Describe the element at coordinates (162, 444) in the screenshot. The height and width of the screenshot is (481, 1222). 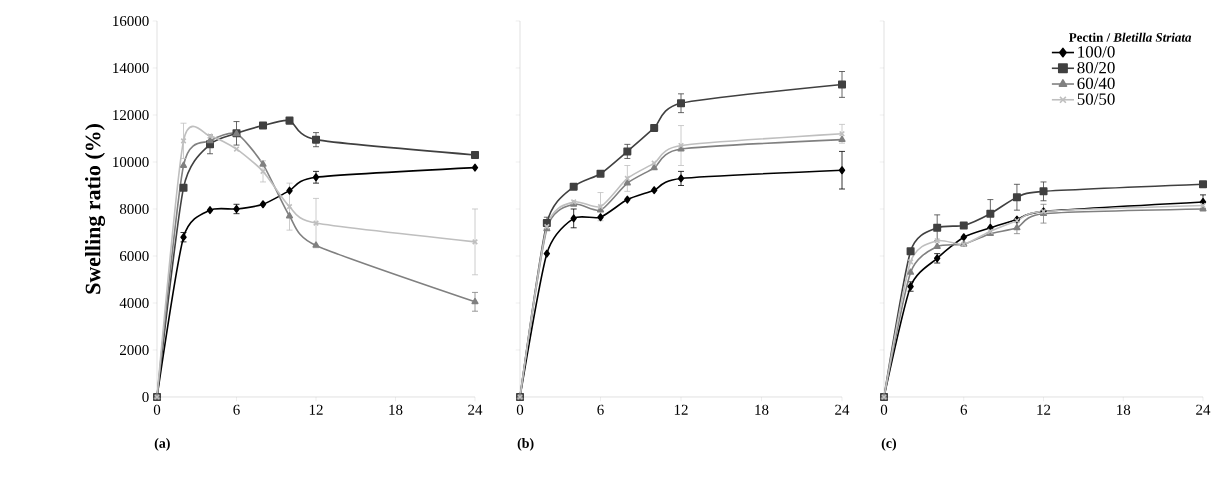
I see `text: (a)` at that location.